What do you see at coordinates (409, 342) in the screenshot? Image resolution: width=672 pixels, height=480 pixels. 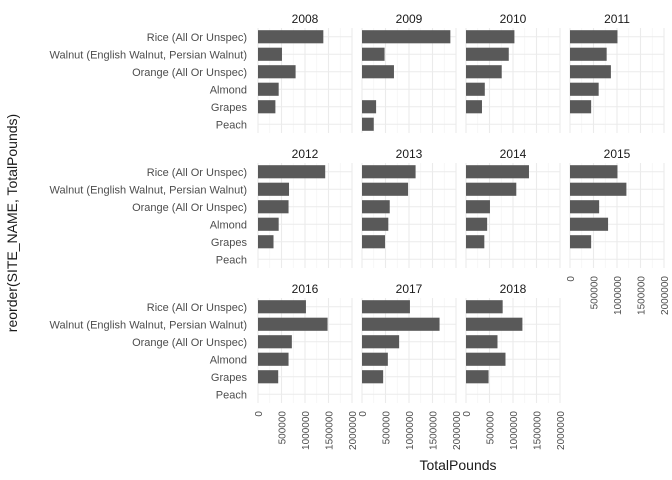 I see `facet-panel-2017: 2017` at bounding box center [409, 342].